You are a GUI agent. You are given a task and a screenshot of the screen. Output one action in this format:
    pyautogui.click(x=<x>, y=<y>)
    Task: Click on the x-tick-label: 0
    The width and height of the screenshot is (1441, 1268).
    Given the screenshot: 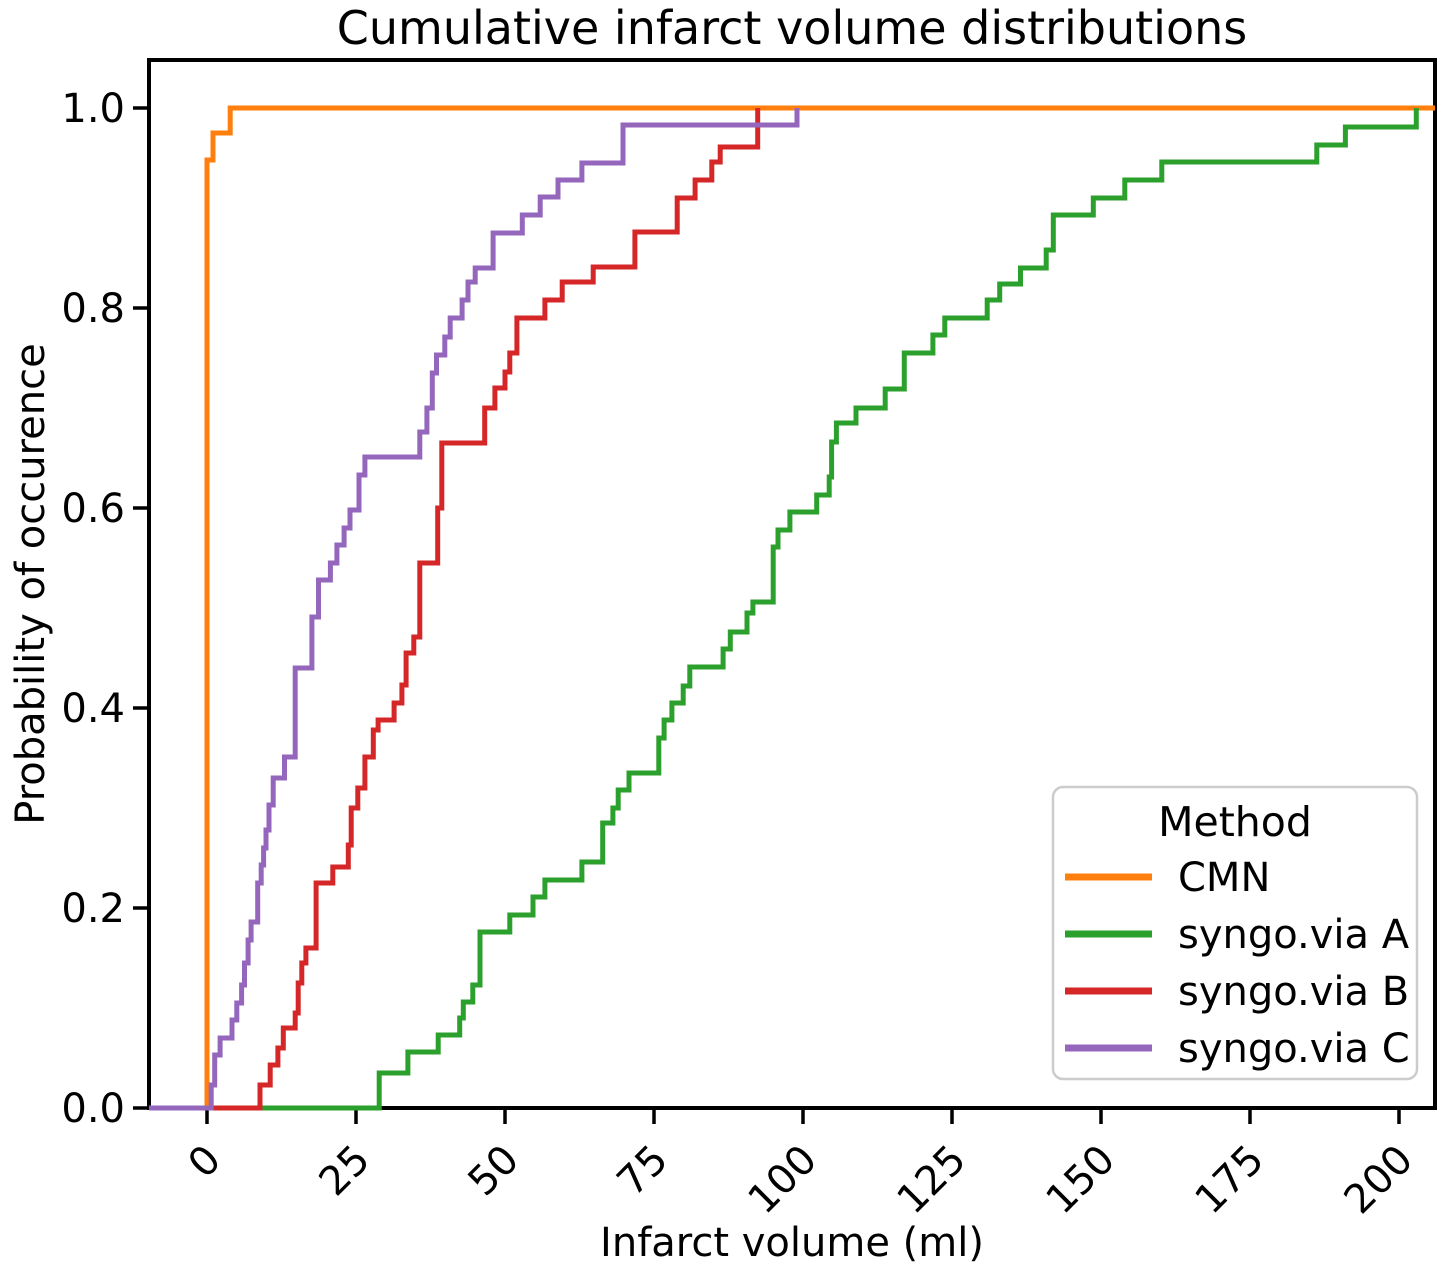 What is the action you would take?
    pyautogui.click(x=205, y=1162)
    